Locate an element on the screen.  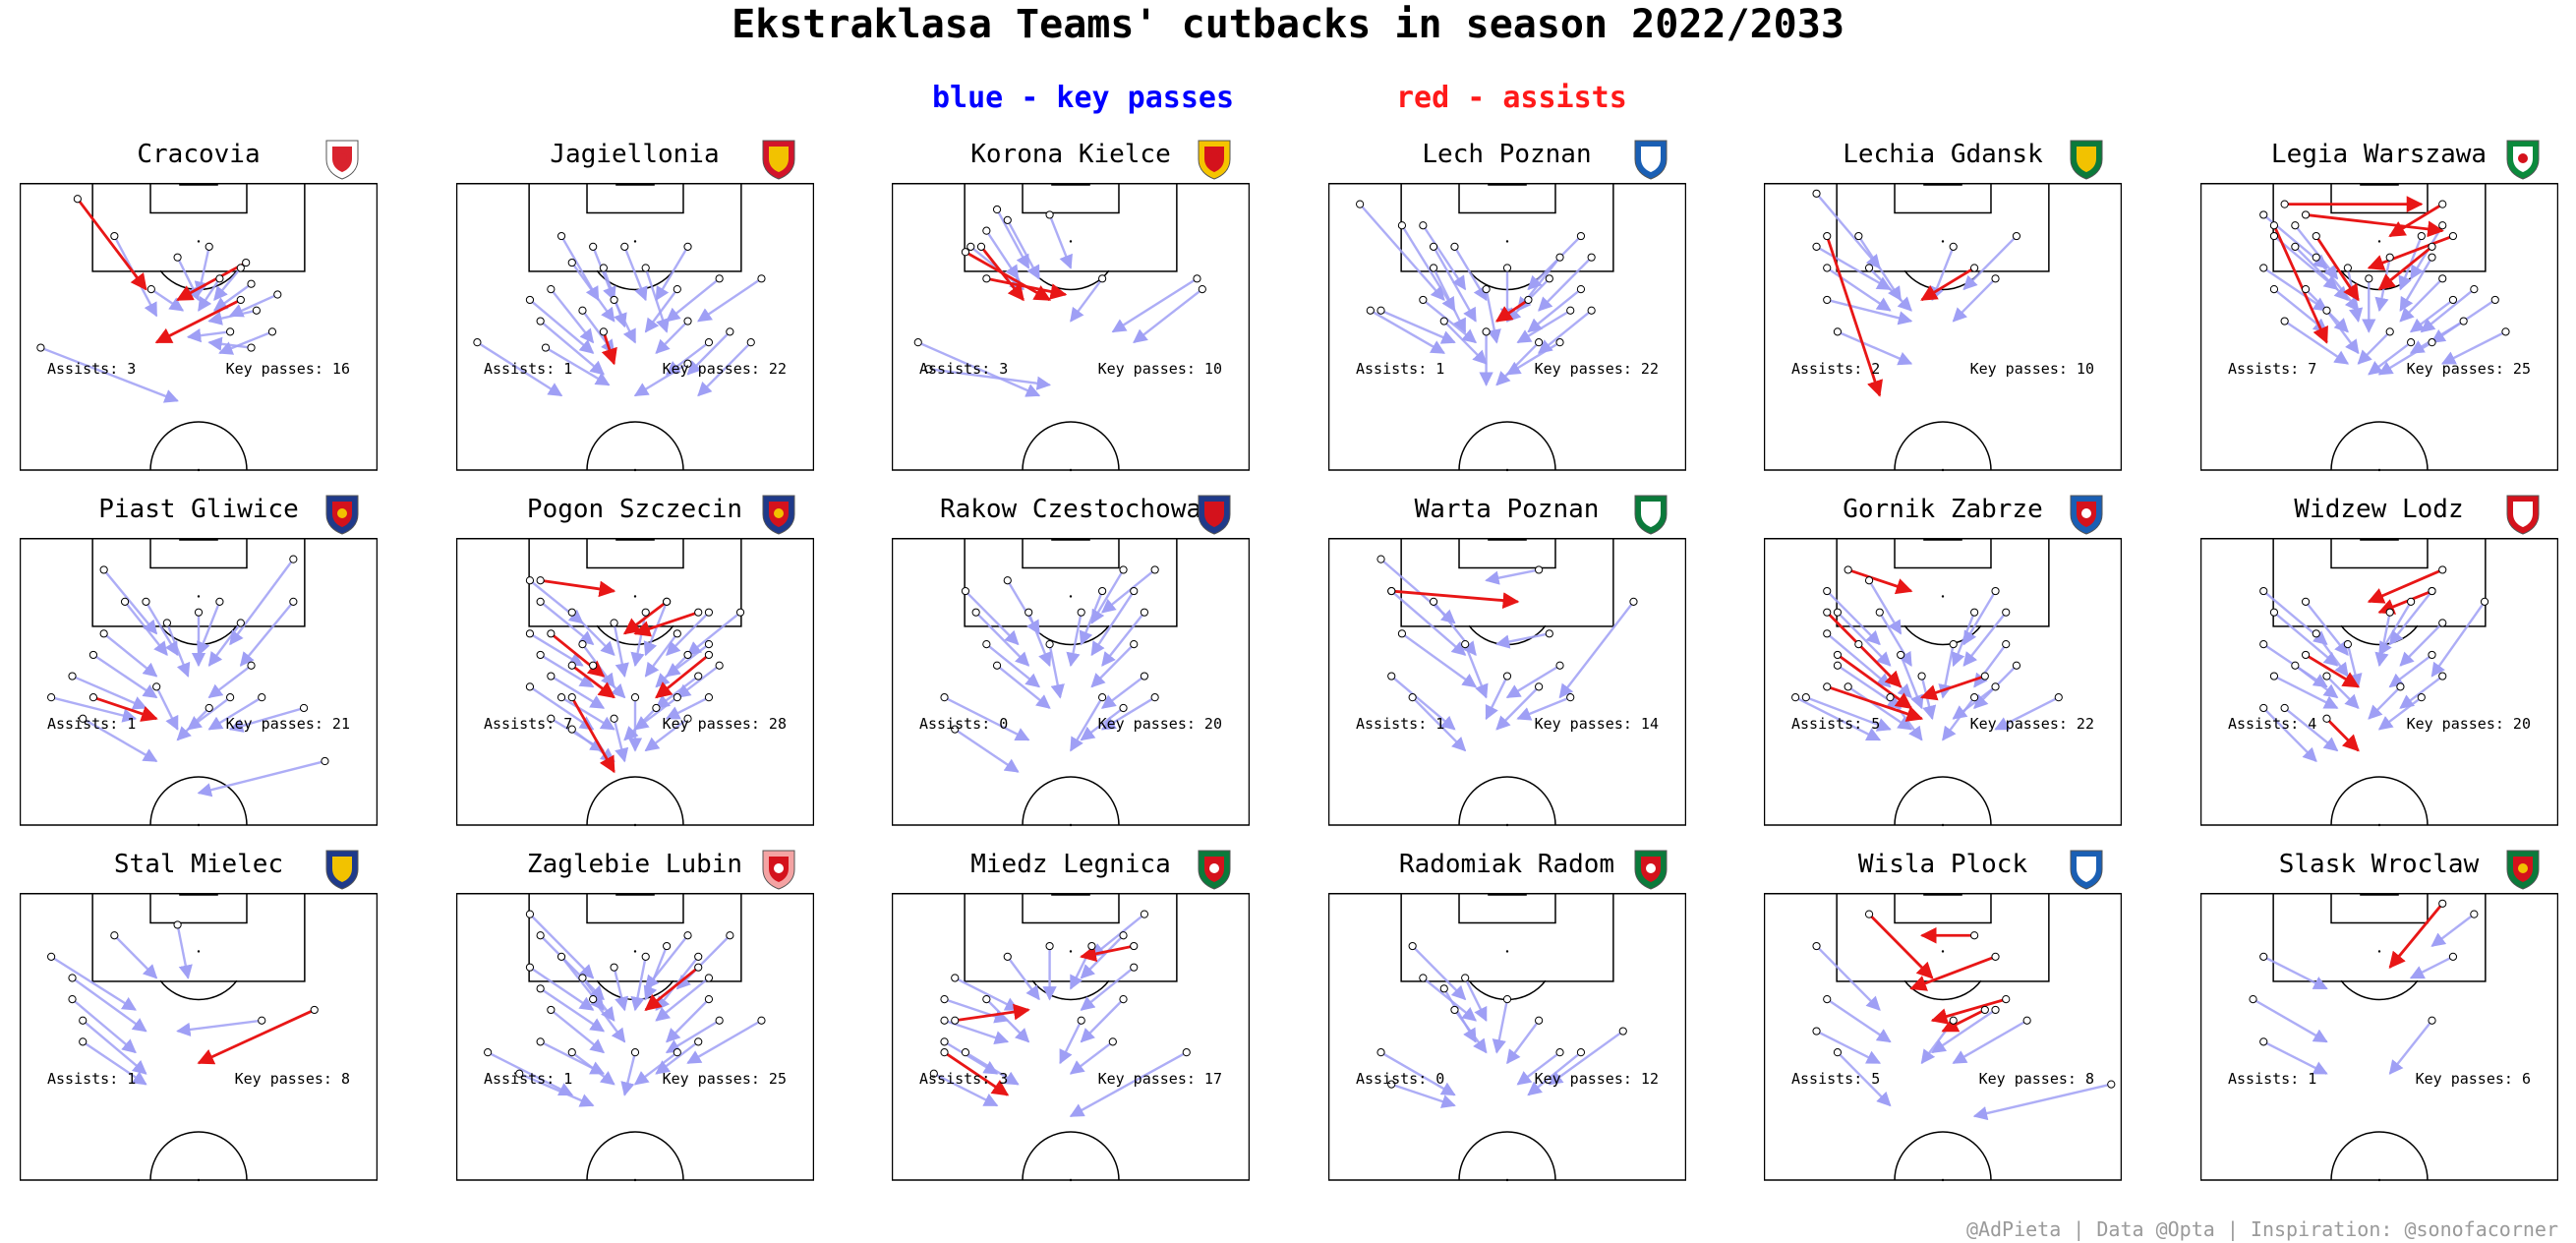
team-name: Miedz Legnica is located at coordinates (1070, 864).